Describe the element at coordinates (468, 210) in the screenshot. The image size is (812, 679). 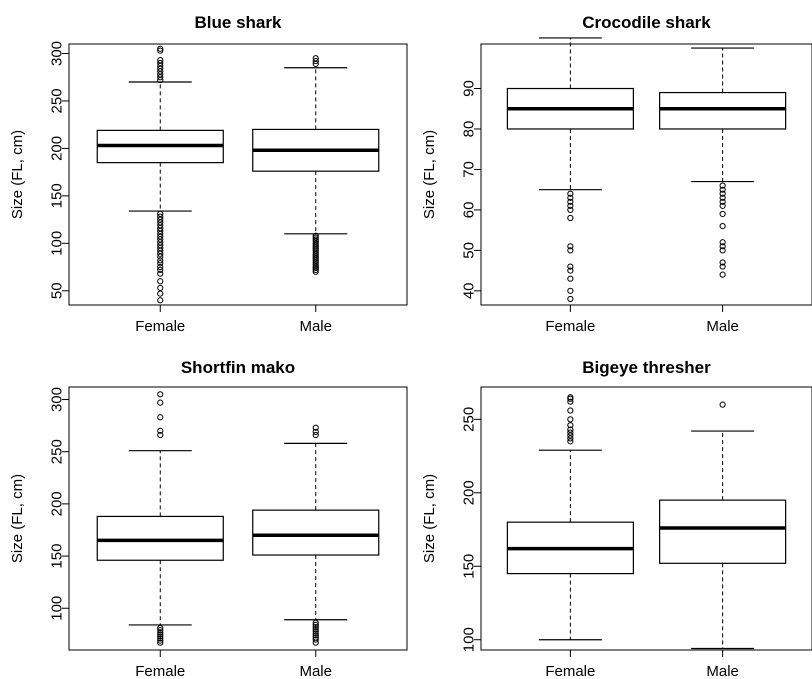
I see `y-tick-label: 60` at that location.